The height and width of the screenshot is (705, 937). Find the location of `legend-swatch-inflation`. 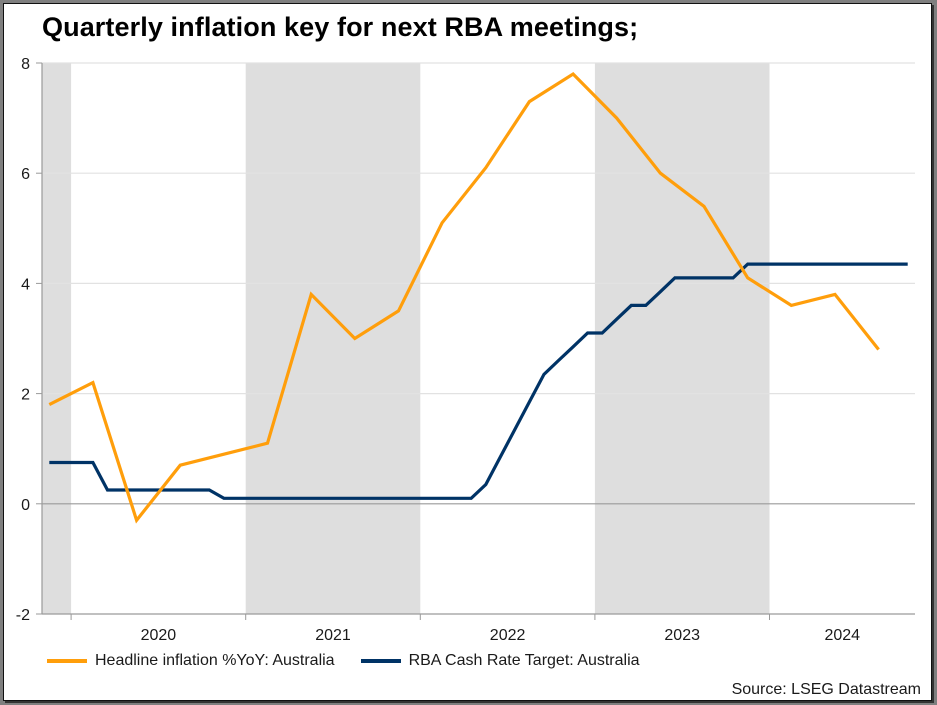

legend-swatch-inflation is located at coordinates (67, 661).